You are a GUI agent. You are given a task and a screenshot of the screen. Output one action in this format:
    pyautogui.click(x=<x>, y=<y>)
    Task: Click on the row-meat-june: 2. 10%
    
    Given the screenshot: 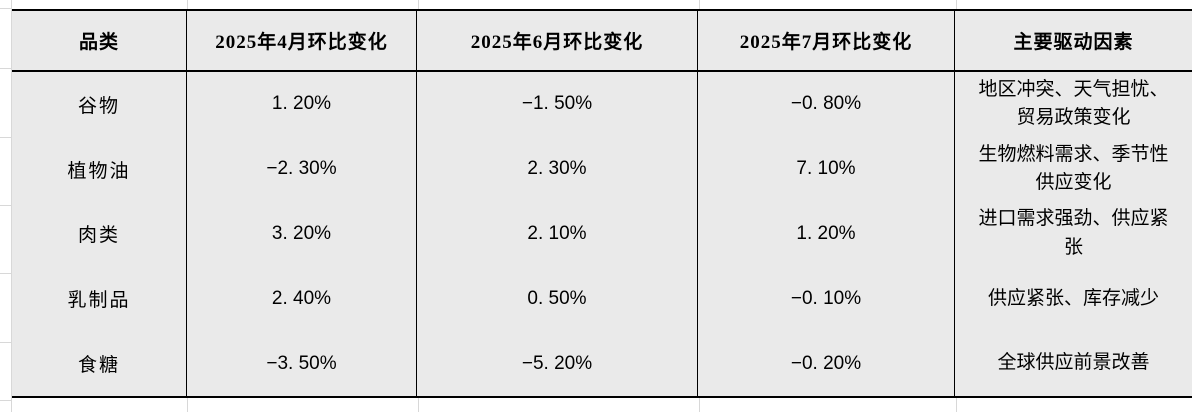 What is the action you would take?
    pyautogui.click(x=557, y=234)
    